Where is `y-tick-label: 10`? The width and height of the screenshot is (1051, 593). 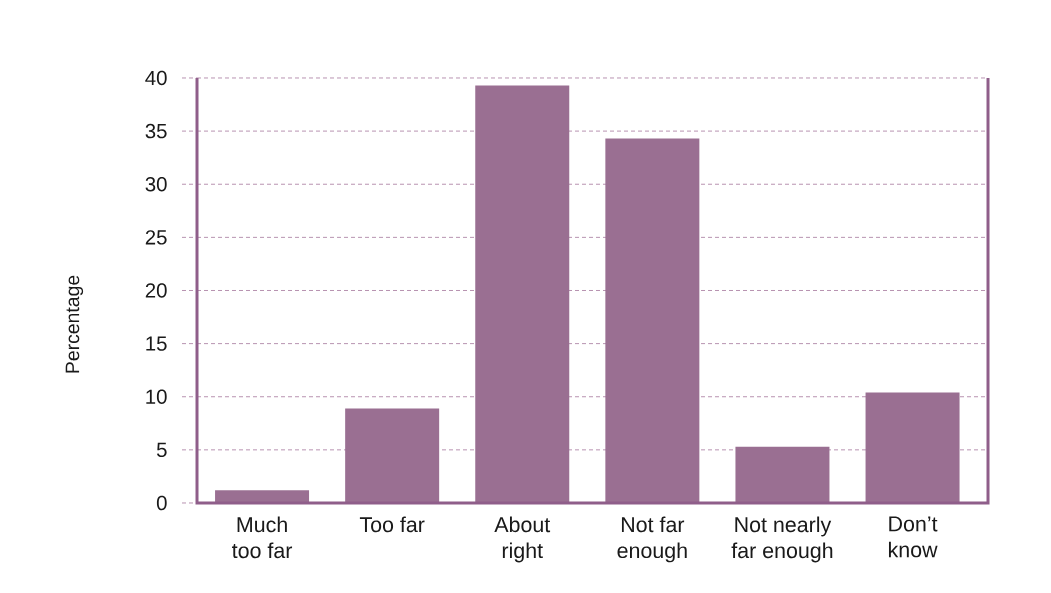
y-tick-label: 10 is located at coordinates (156, 396).